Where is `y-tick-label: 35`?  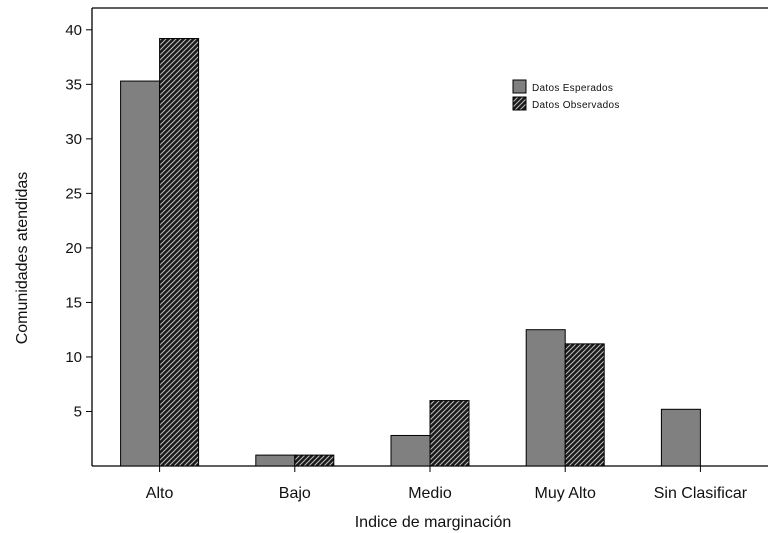 y-tick-label: 35 is located at coordinates (73, 84).